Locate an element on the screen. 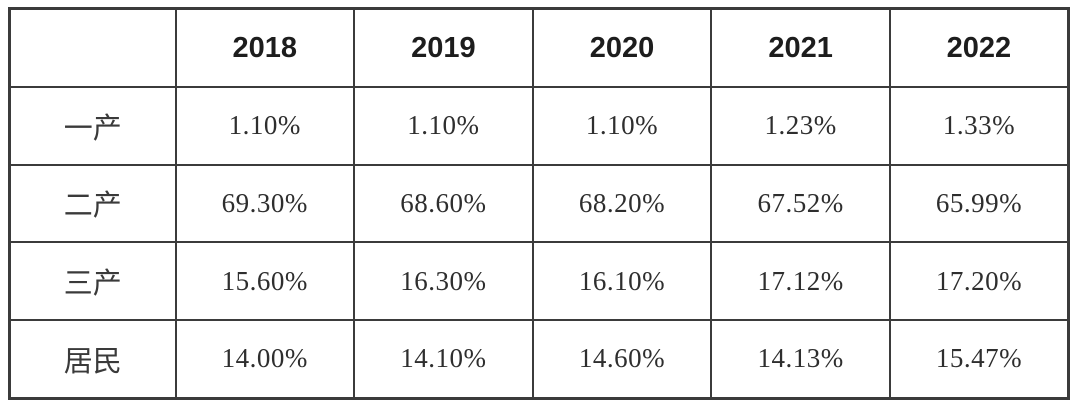 This screenshot has height=407, width=1080. value-cell: 14.00% is located at coordinates (265, 359).